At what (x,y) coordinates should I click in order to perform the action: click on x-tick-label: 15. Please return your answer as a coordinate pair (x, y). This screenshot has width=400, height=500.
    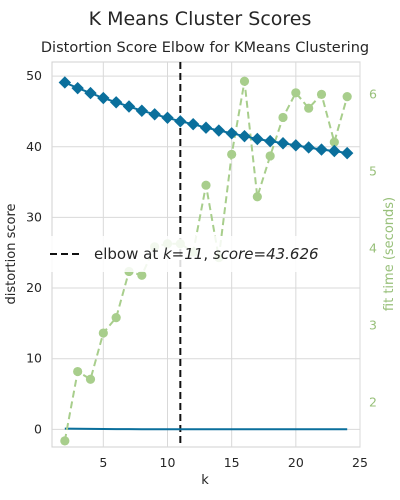
    Looking at the image, I should click on (232, 462).